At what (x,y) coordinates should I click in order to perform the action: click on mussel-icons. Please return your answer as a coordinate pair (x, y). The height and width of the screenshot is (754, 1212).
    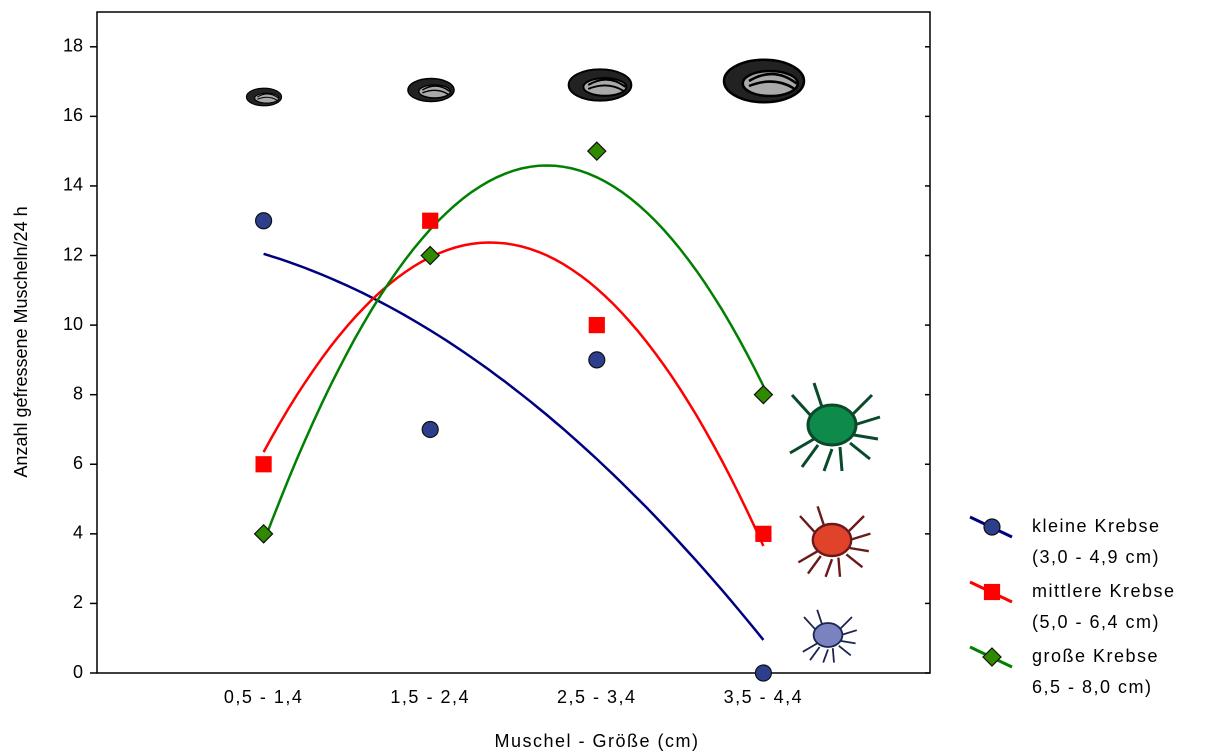
    Looking at the image, I should click on (525, 82).